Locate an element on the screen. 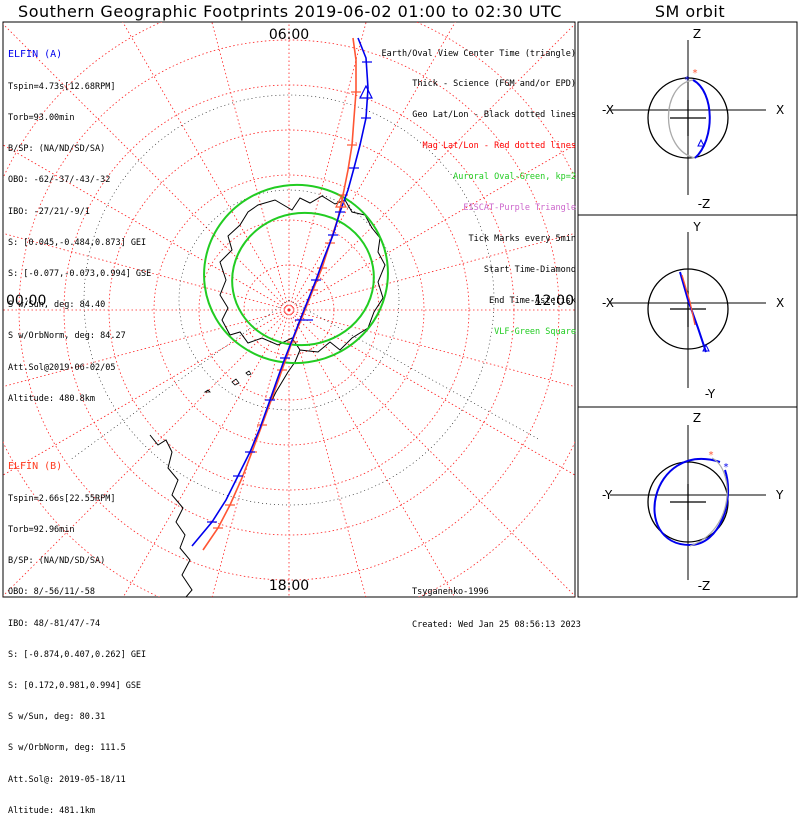 This screenshot has width=800, height=827. elfin-a-line: S w/Sun, deg: 84.40 is located at coordinates (57, 305).